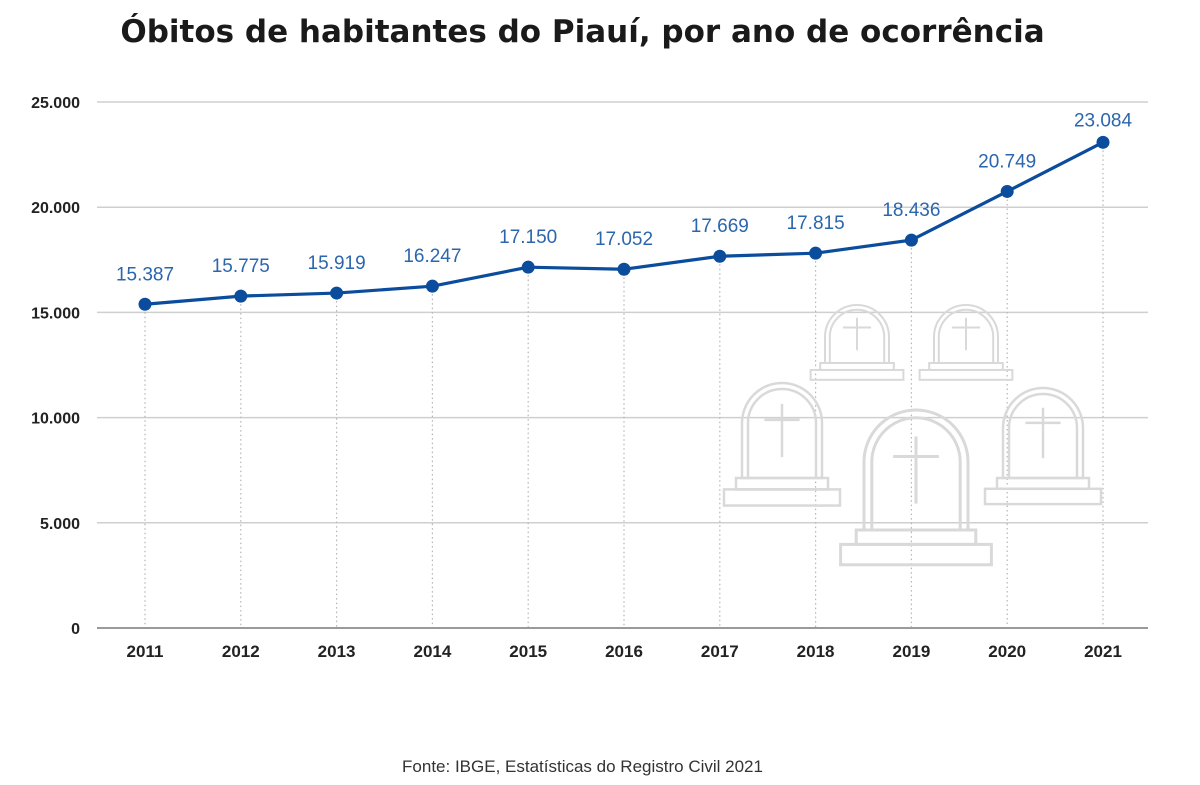 Image resolution: width=1200 pixels, height=785 pixels. What do you see at coordinates (816, 223) in the screenshot?
I see `data-label: 17.815` at bounding box center [816, 223].